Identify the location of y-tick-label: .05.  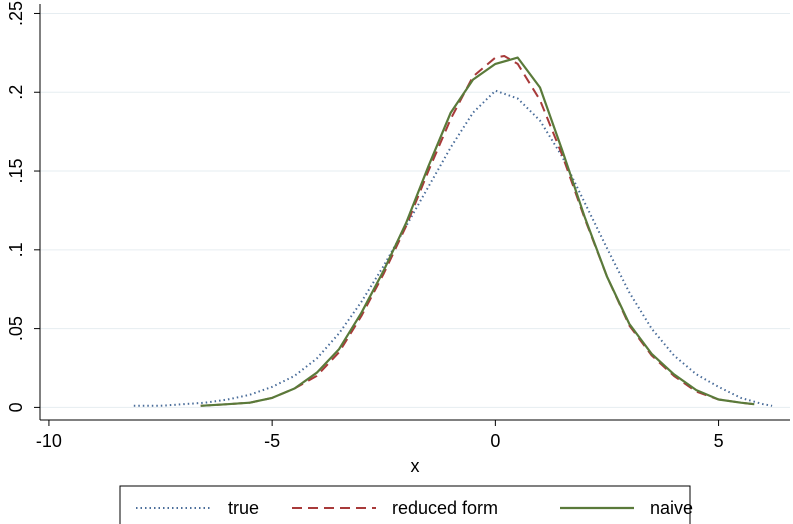
(16, 328).